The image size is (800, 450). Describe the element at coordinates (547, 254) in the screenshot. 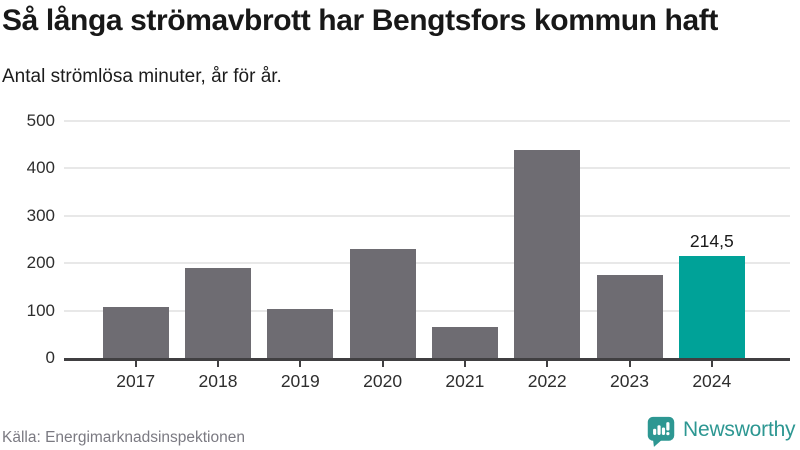

I see `bar-2022` at that location.